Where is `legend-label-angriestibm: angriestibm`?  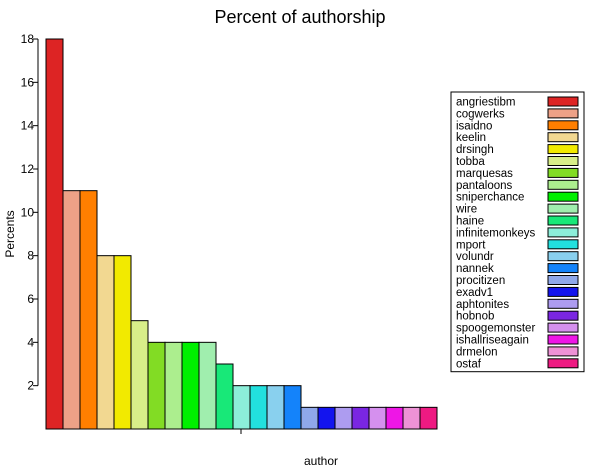 legend-label-angriestibm: angriestibm is located at coordinates (485, 103).